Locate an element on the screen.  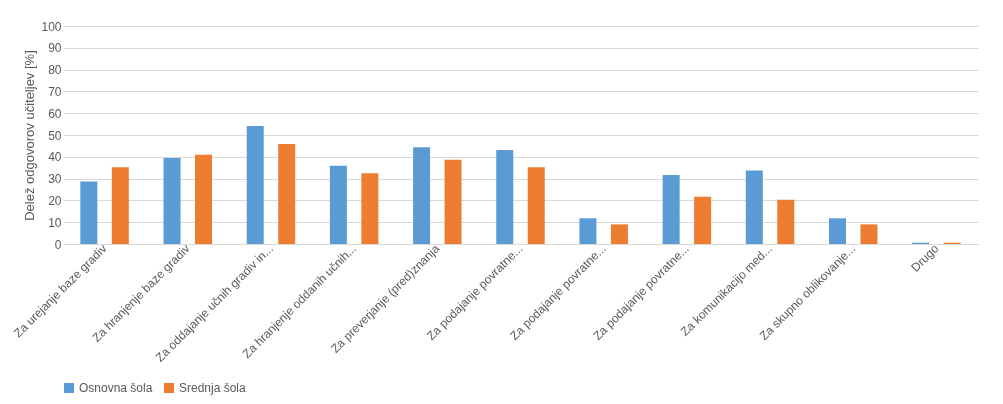
y-tick-label: 20 is located at coordinates (55, 200).